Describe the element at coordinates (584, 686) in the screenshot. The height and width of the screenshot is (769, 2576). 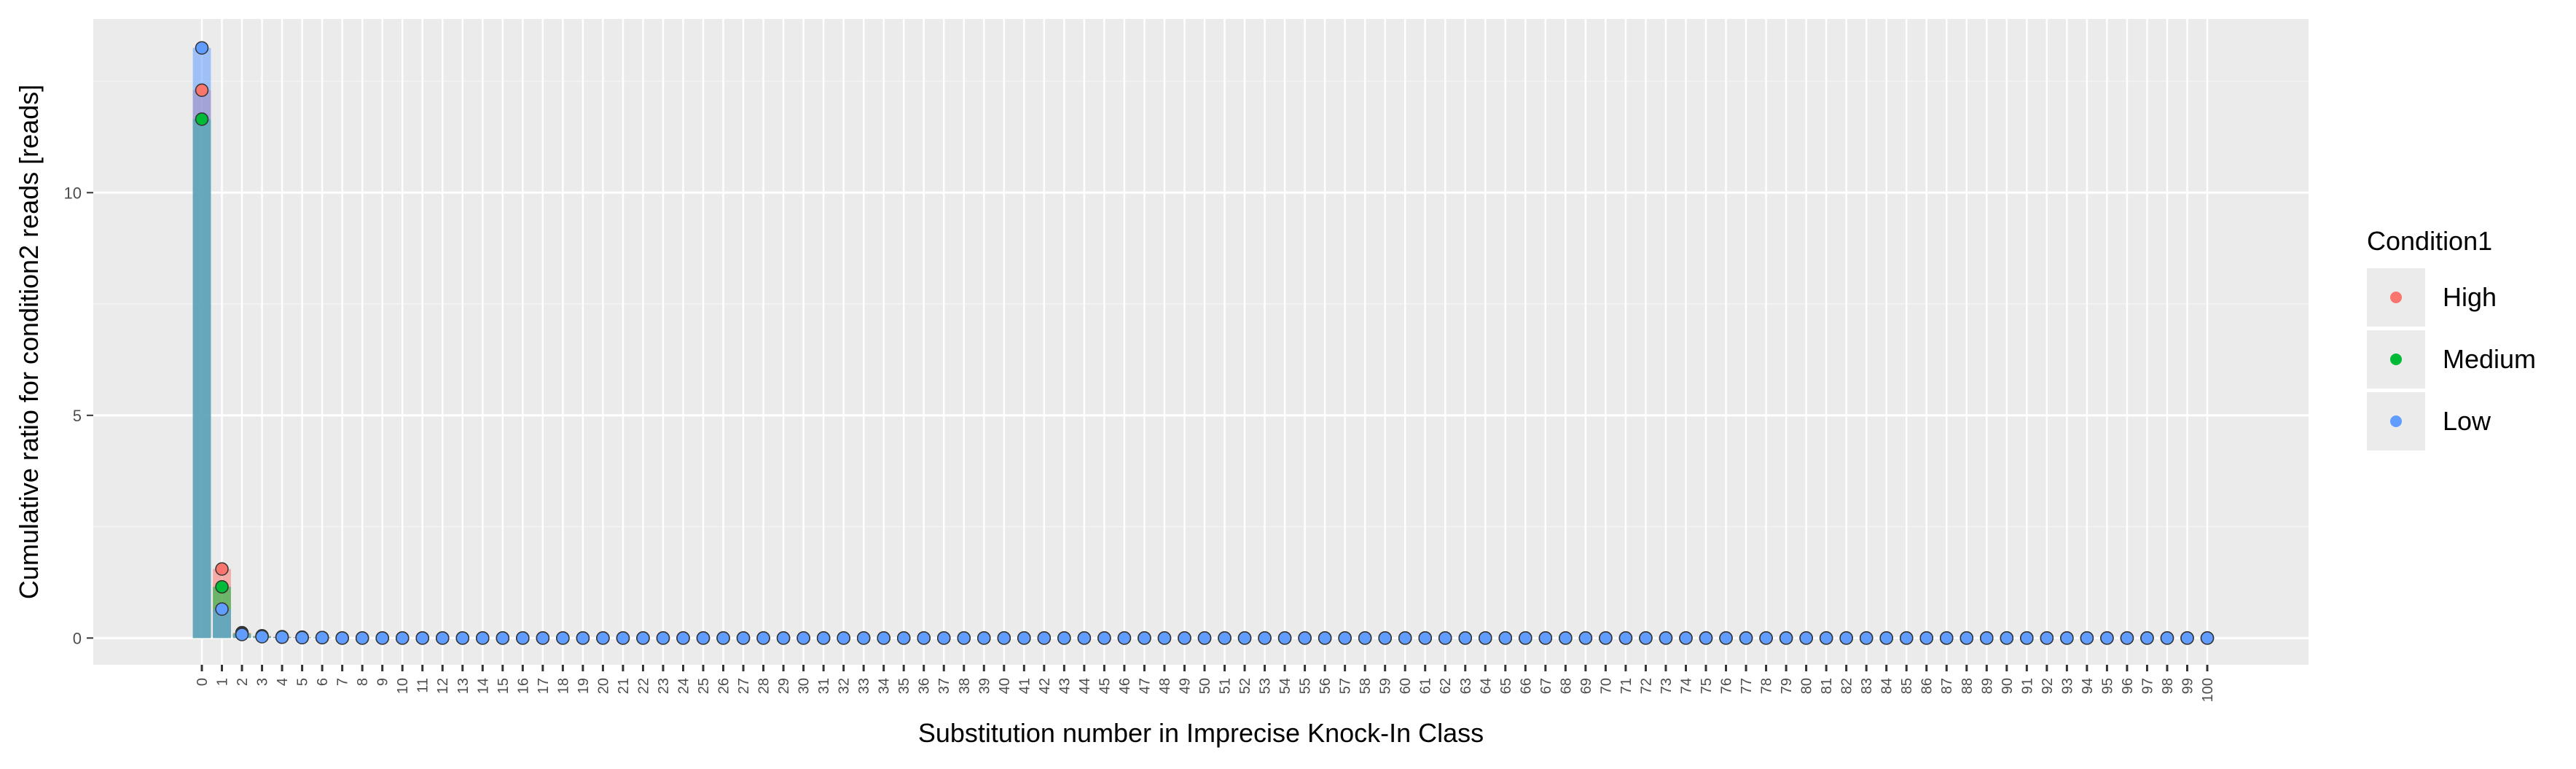
I see `x-tick-label: 19` at that location.